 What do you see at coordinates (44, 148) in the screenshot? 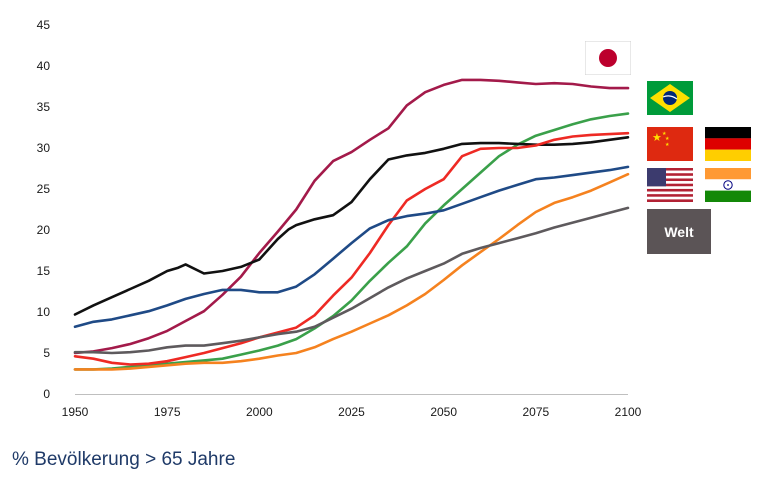
I see `y-tick-label: 30` at bounding box center [44, 148].